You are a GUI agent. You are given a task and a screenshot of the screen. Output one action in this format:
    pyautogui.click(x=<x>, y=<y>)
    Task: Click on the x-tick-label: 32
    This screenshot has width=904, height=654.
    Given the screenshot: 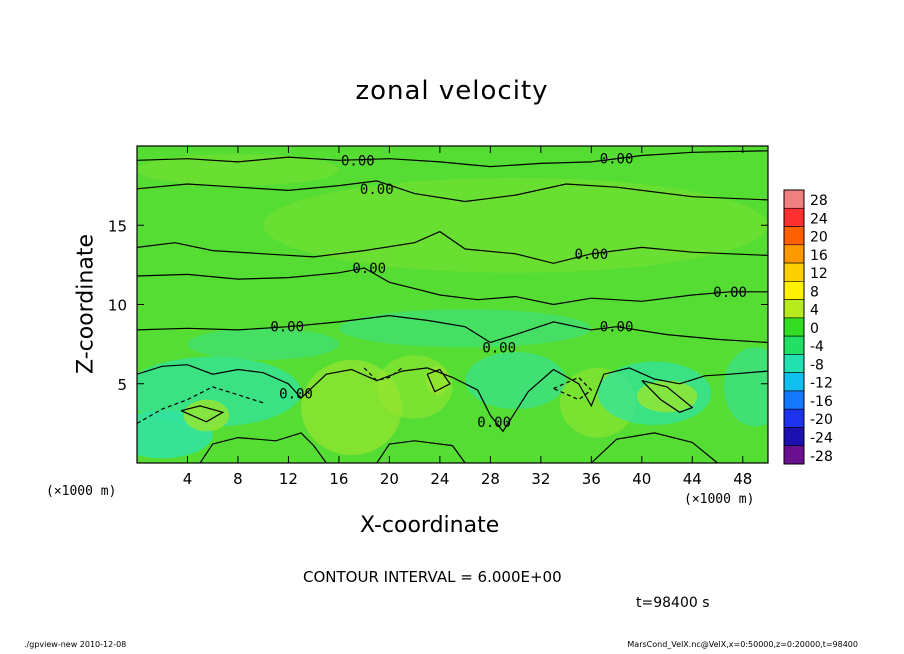 What is the action you would take?
    pyautogui.click(x=540, y=479)
    